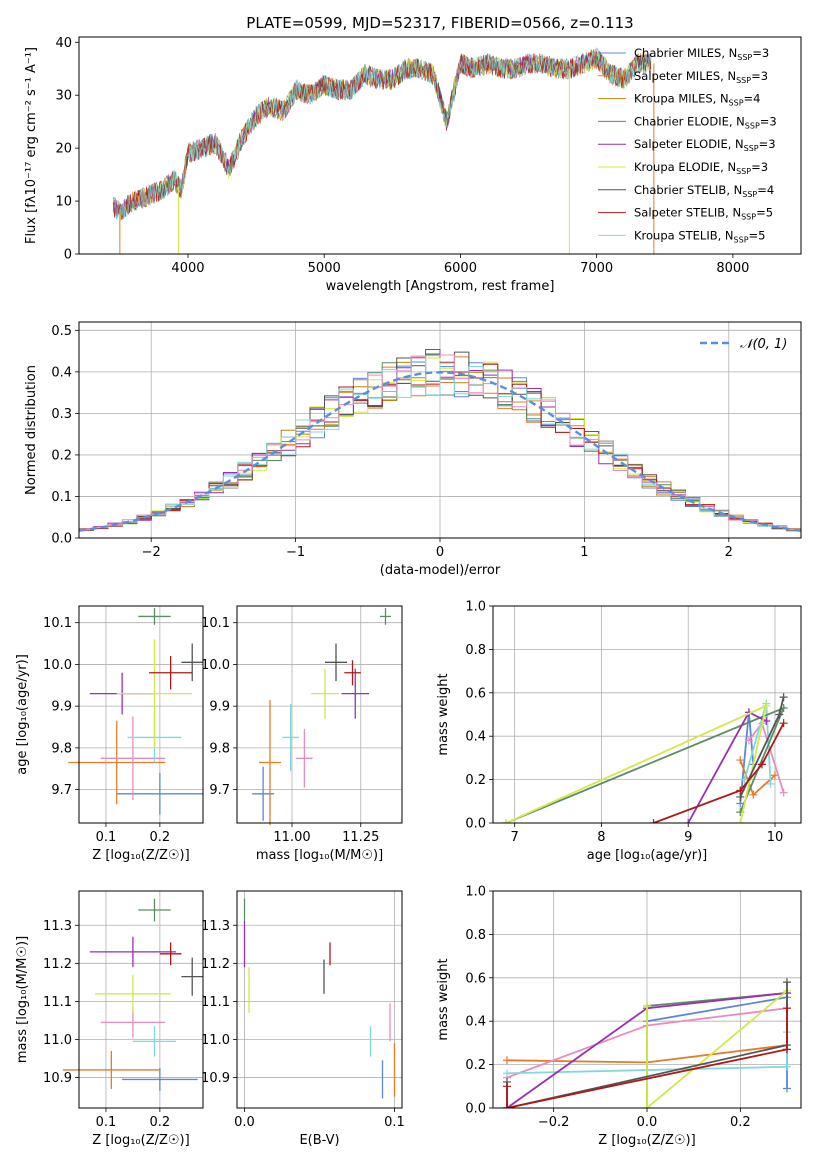 Image resolution: width=819 pixels, height=1170 pixels. What do you see at coordinates (295, 552) in the screenshot?
I see `x-tick-label: −1` at bounding box center [295, 552].